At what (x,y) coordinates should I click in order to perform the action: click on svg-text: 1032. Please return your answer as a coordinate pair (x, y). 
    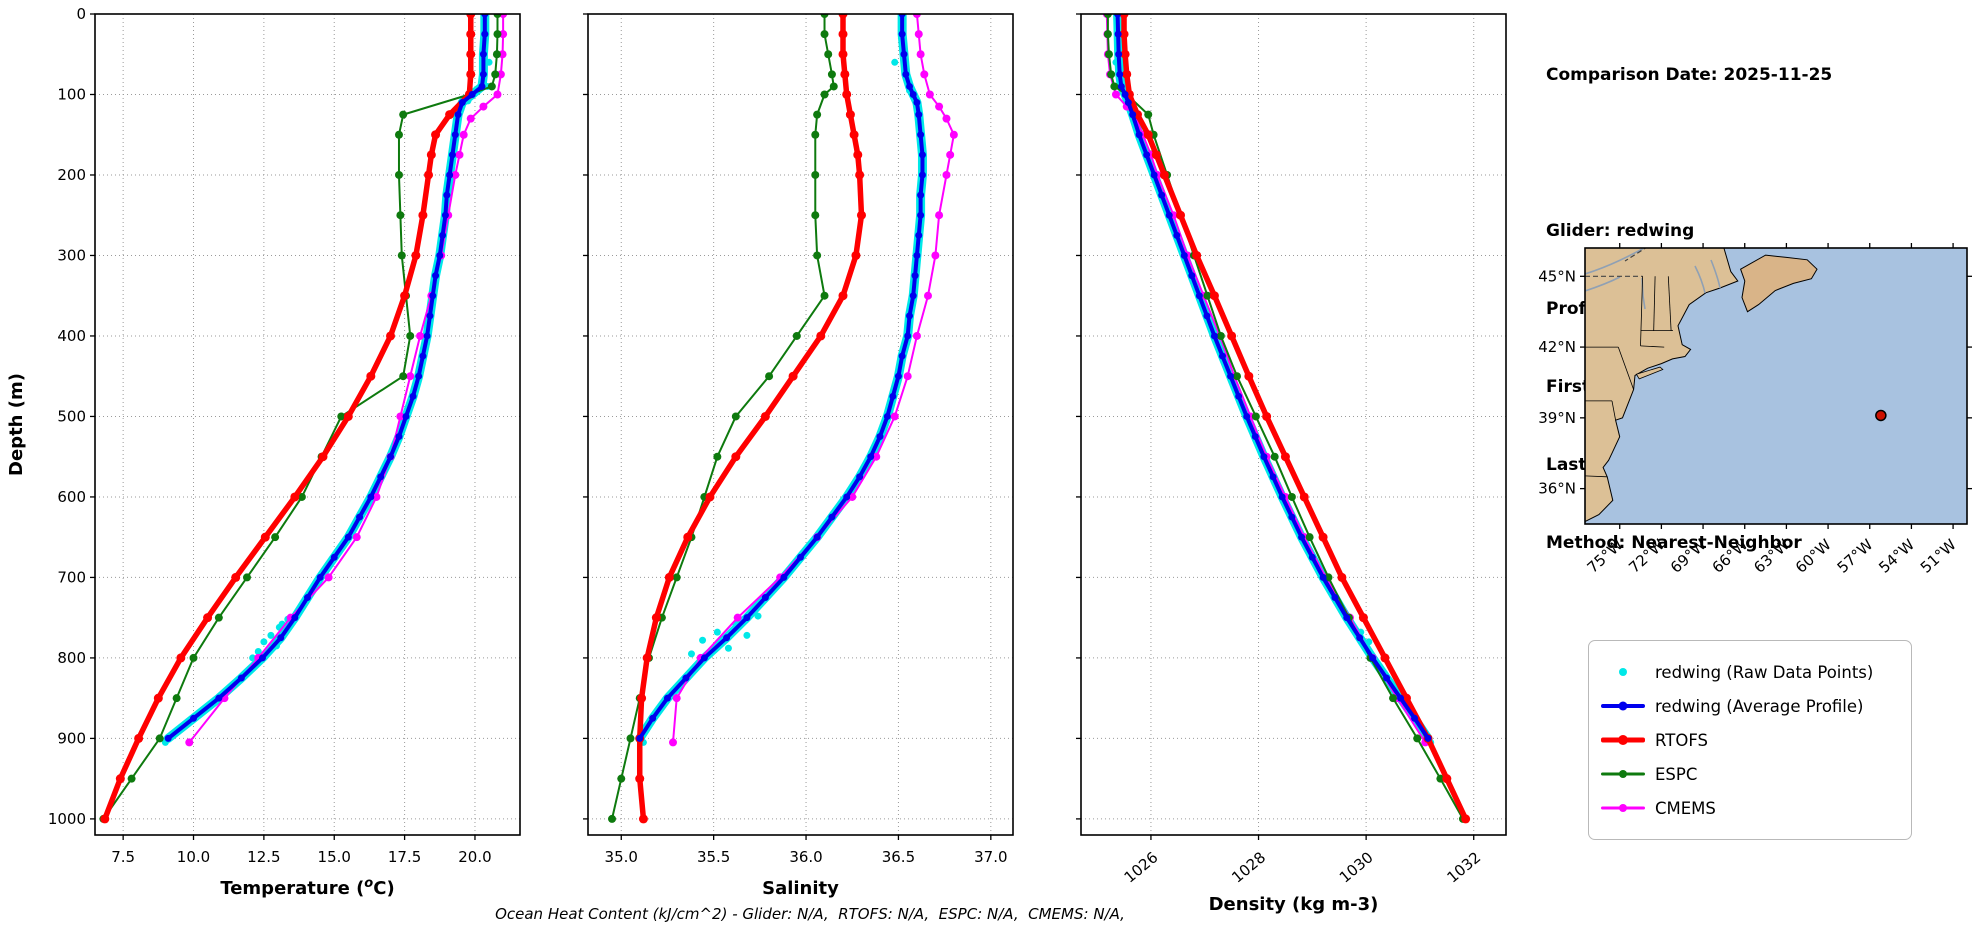
    Looking at the image, I should click on (1463, 867).